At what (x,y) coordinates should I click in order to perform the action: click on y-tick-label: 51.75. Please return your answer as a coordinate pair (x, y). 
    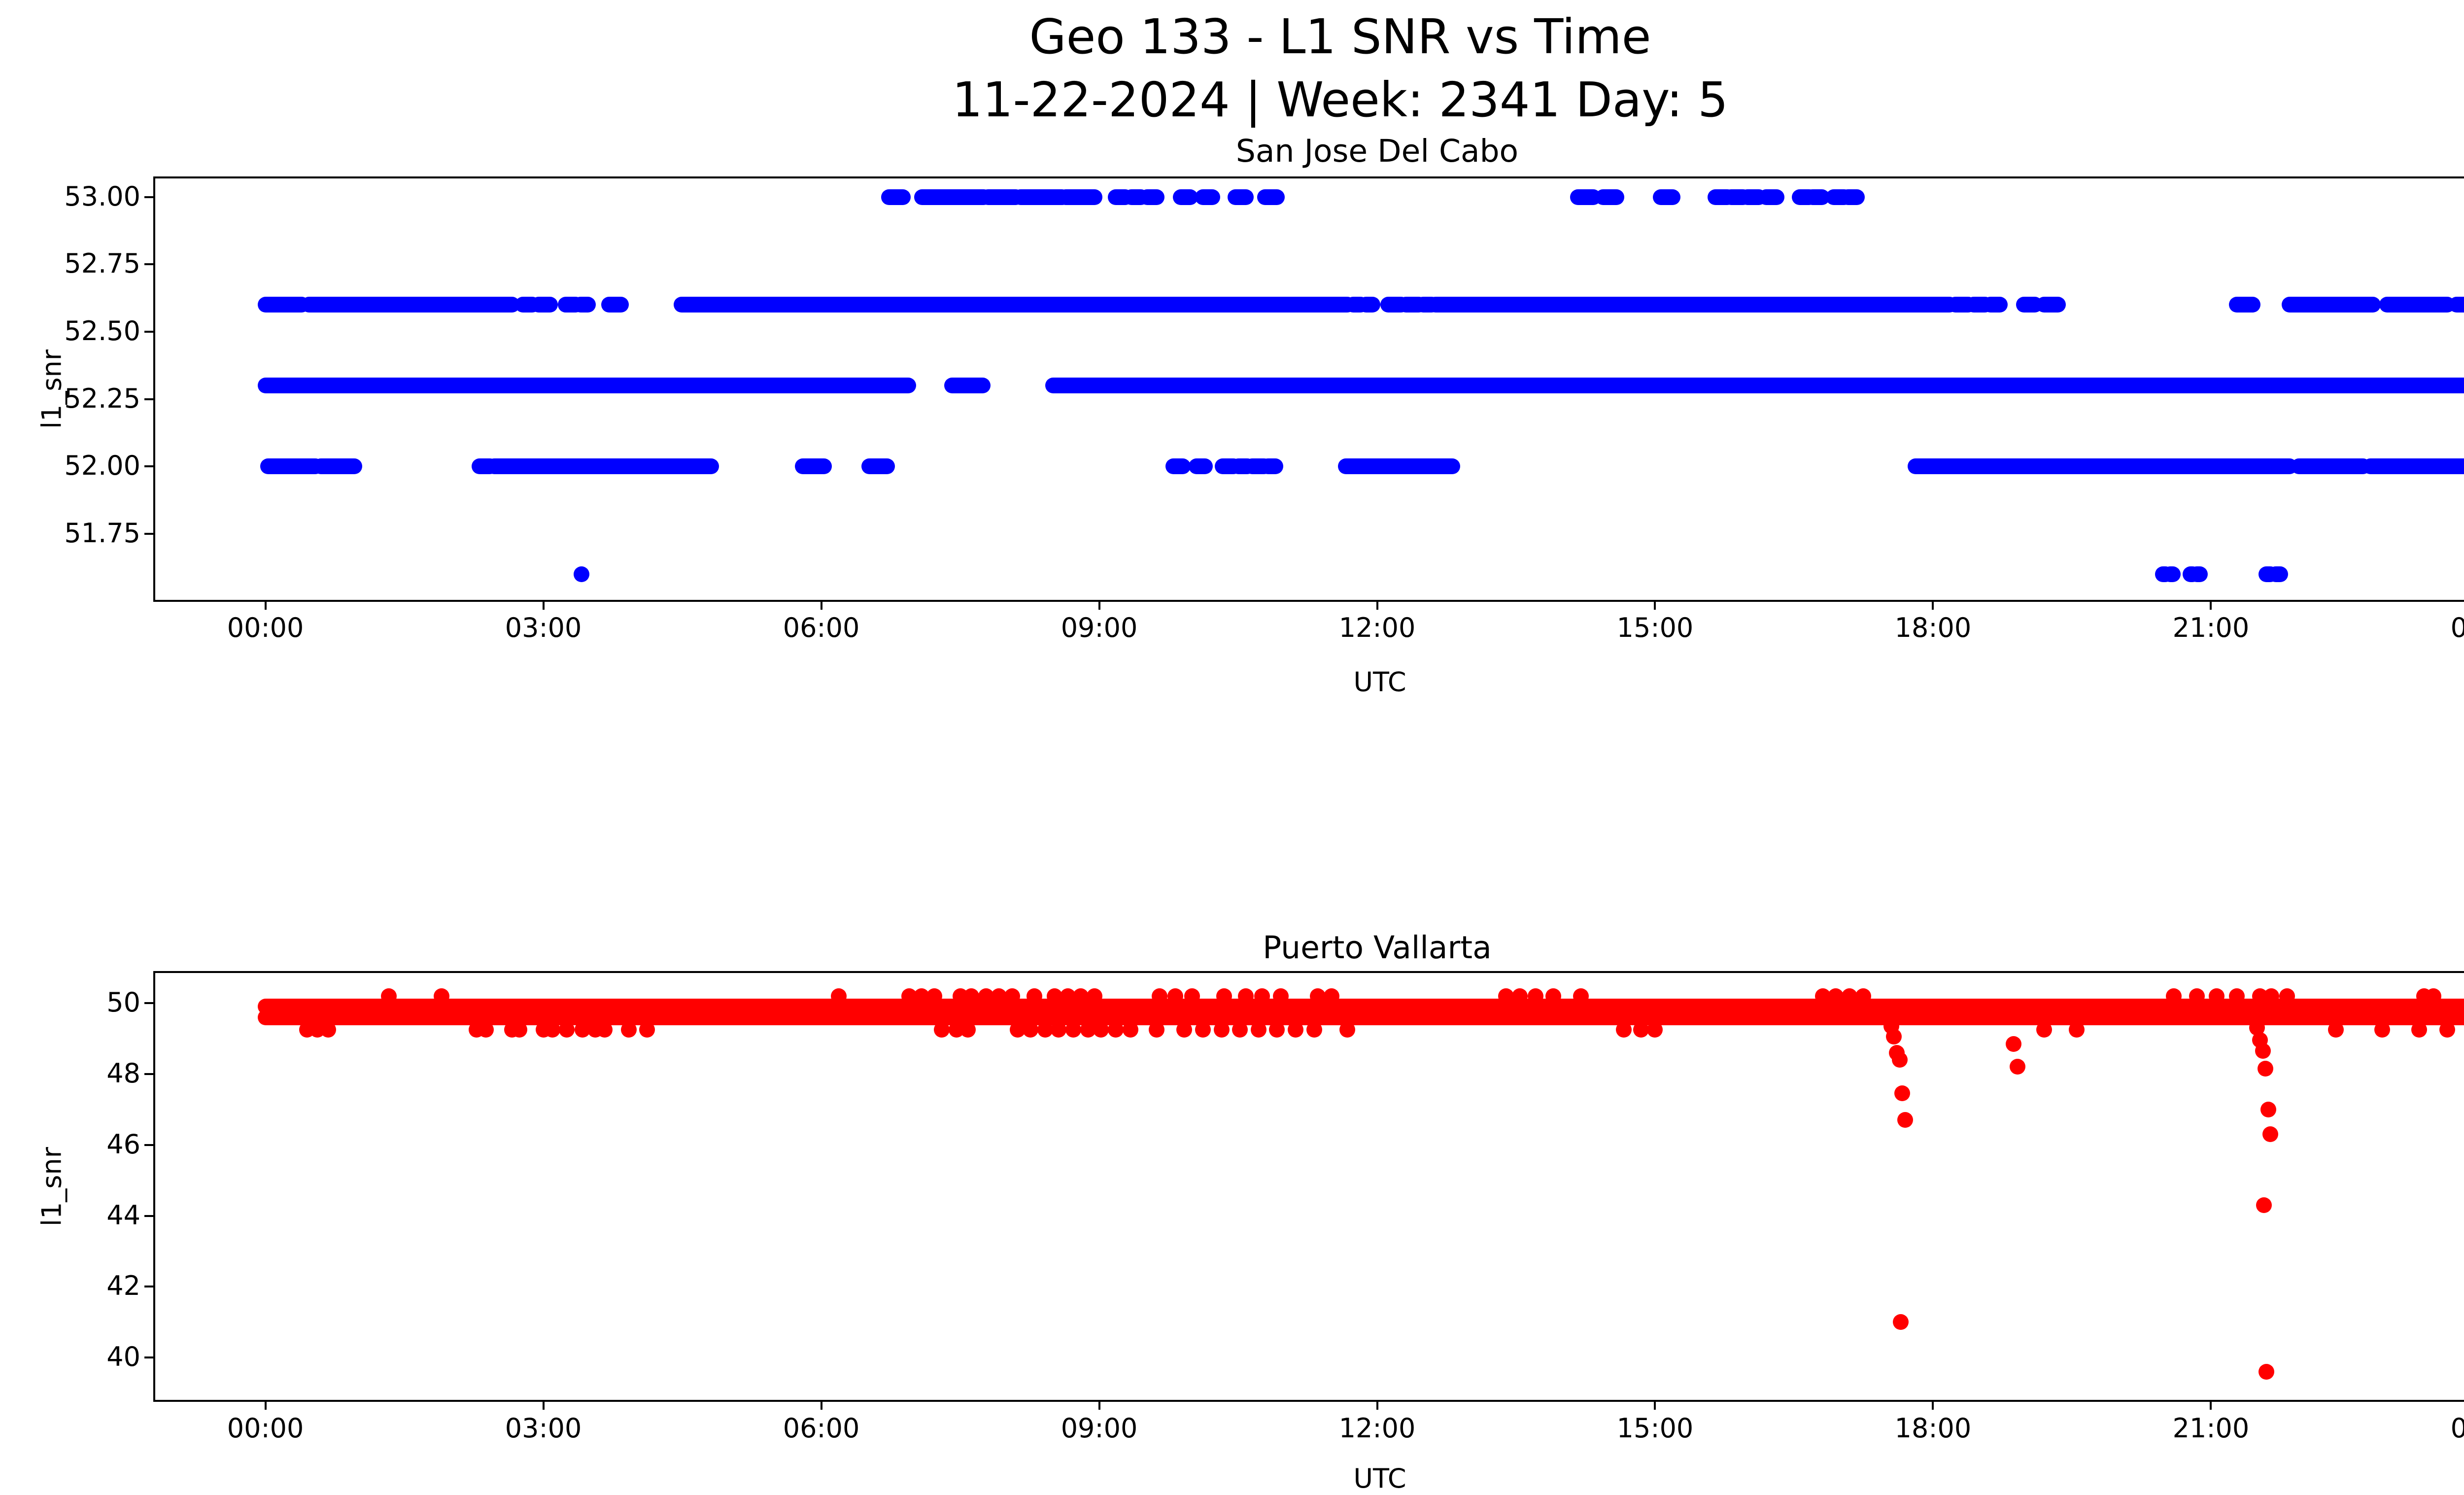
    Looking at the image, I should click on (102, 533).